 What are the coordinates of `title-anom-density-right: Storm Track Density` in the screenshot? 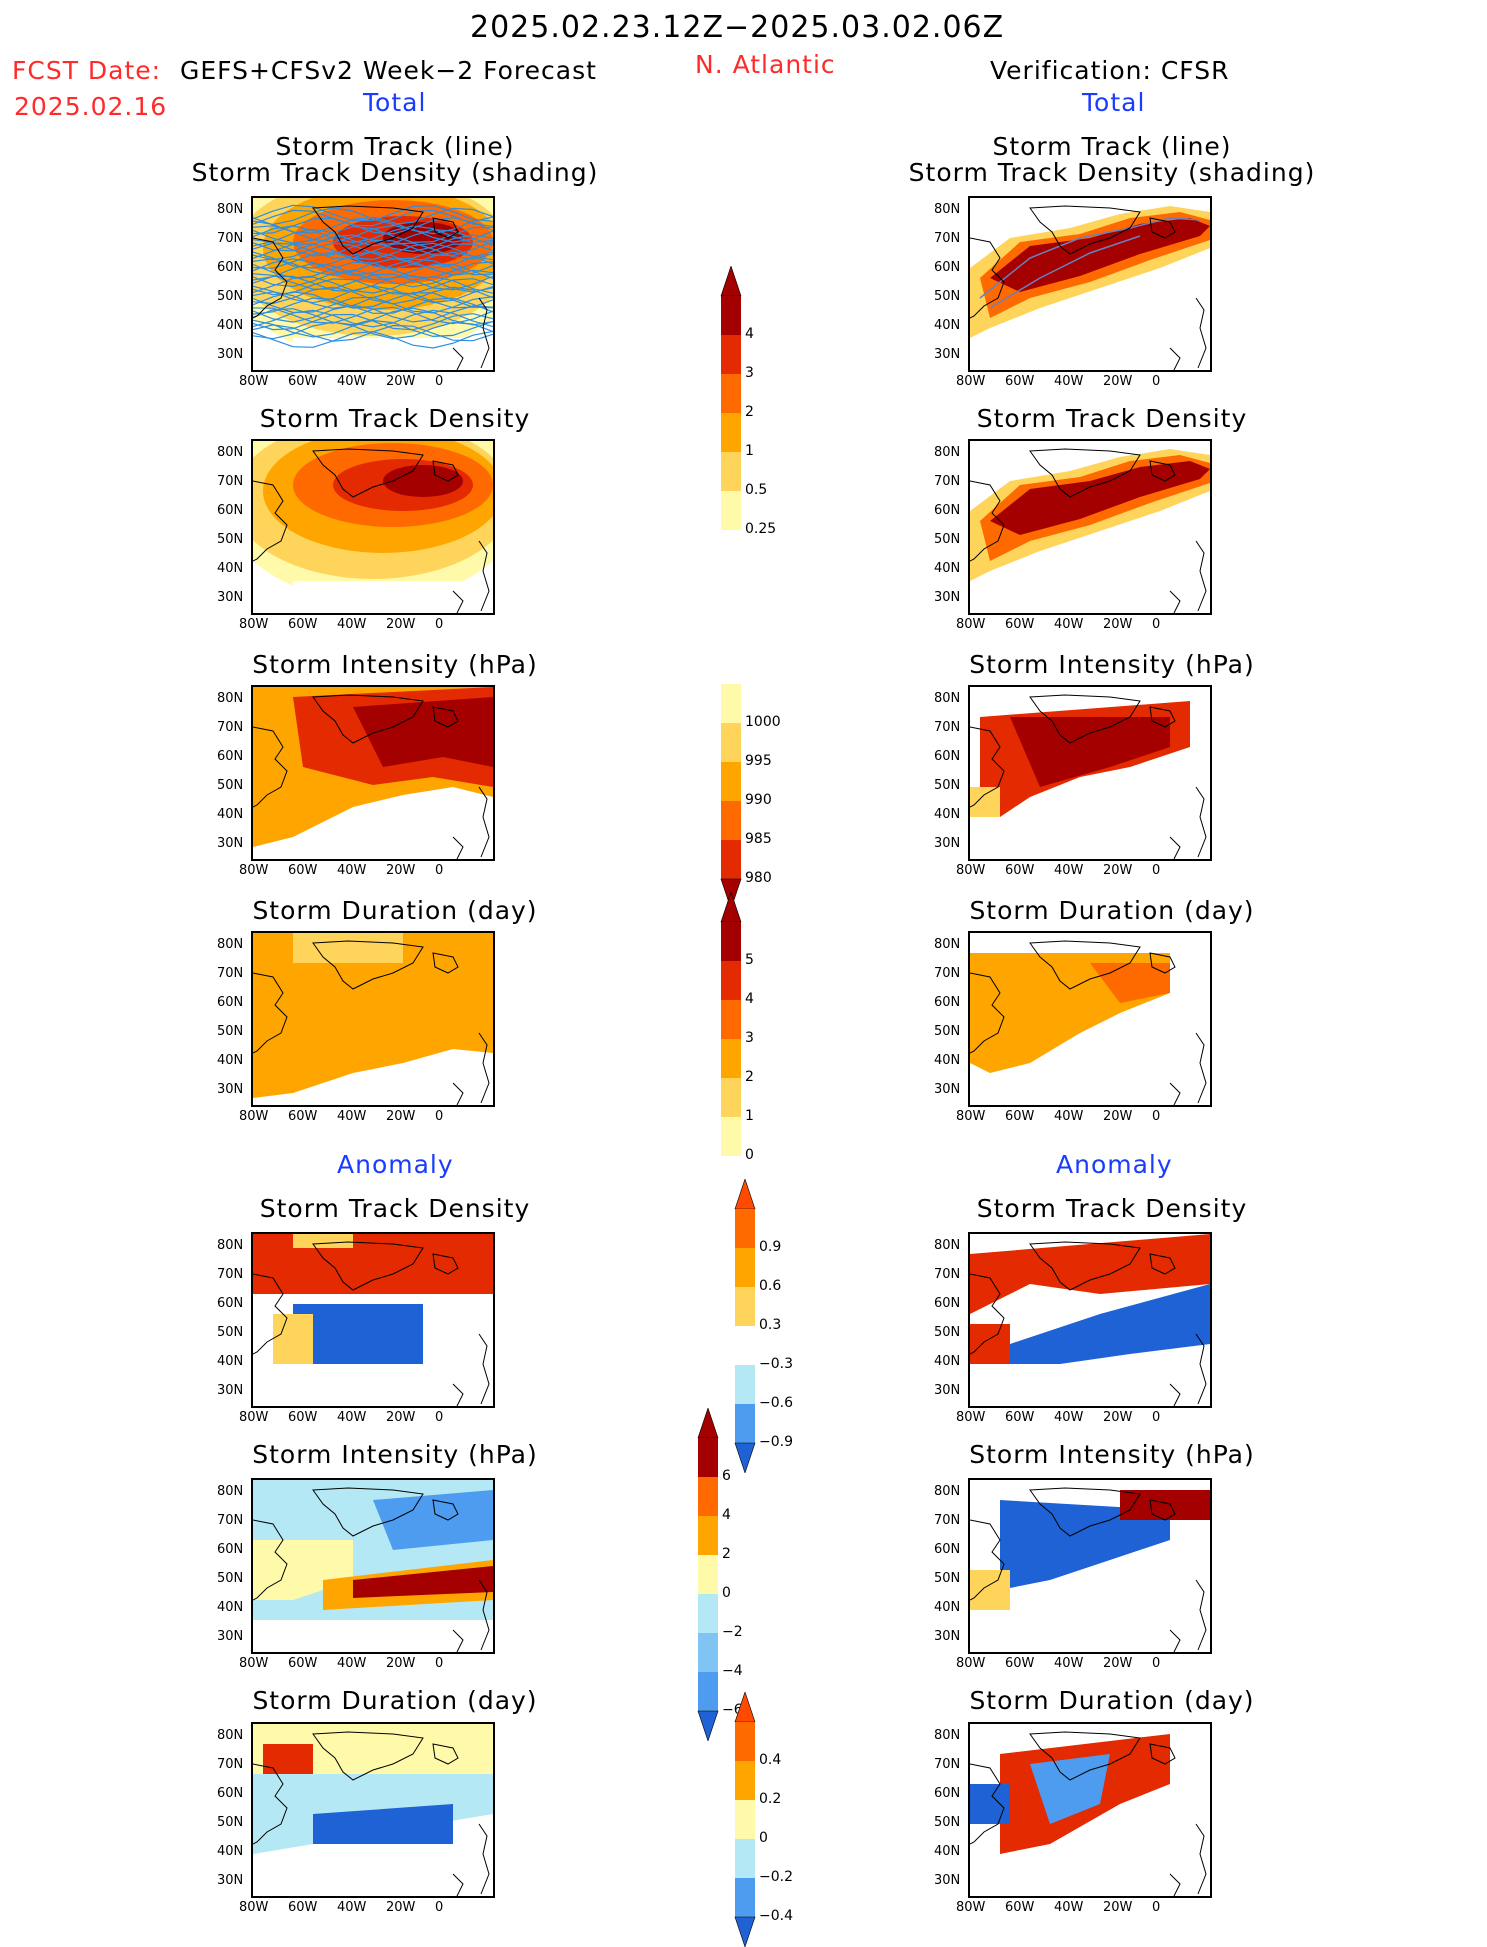 It's located at (1112, 1208).